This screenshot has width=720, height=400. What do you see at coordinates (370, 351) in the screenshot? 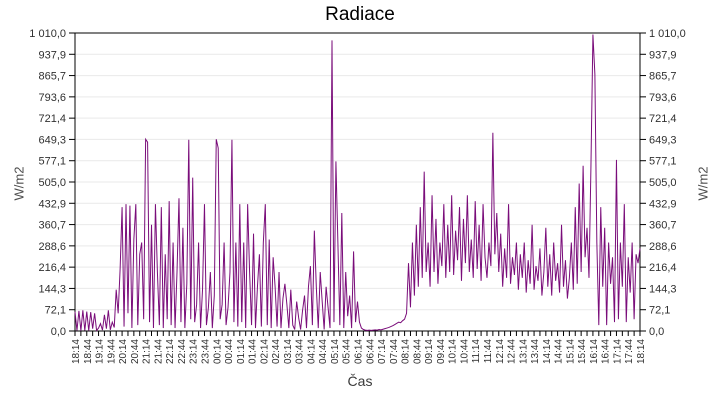
I see `x-tick-label: 06:44` at bounding box center [370, 351].